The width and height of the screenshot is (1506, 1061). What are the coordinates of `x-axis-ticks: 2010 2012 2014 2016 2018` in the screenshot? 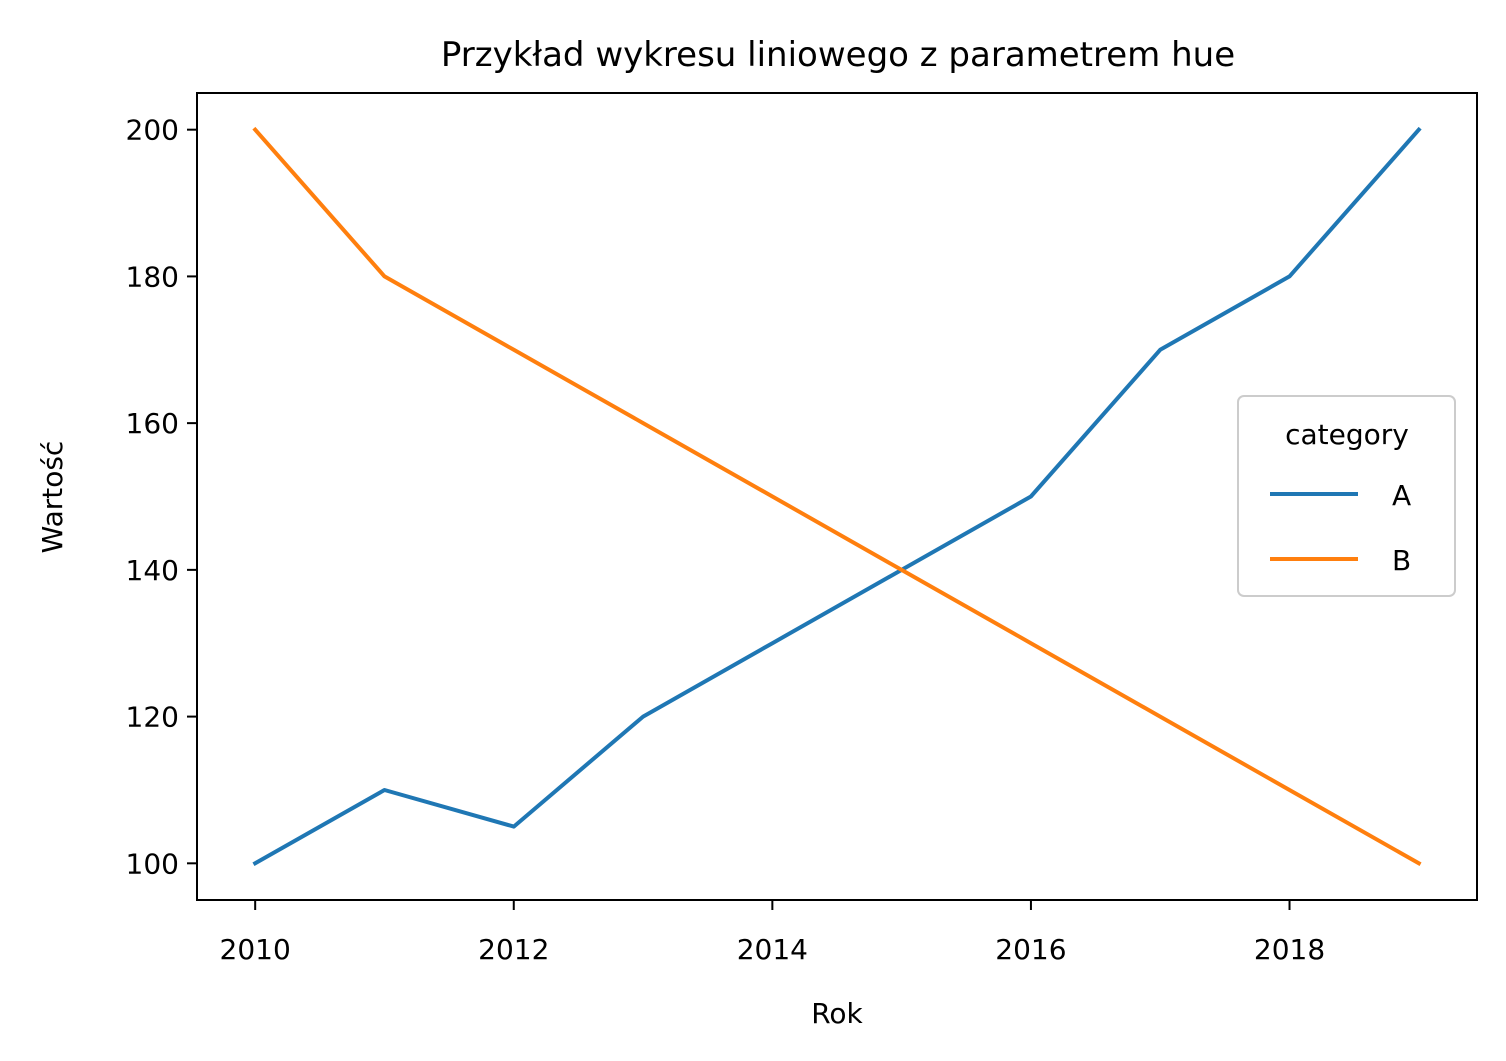 It's located at (772, 933).